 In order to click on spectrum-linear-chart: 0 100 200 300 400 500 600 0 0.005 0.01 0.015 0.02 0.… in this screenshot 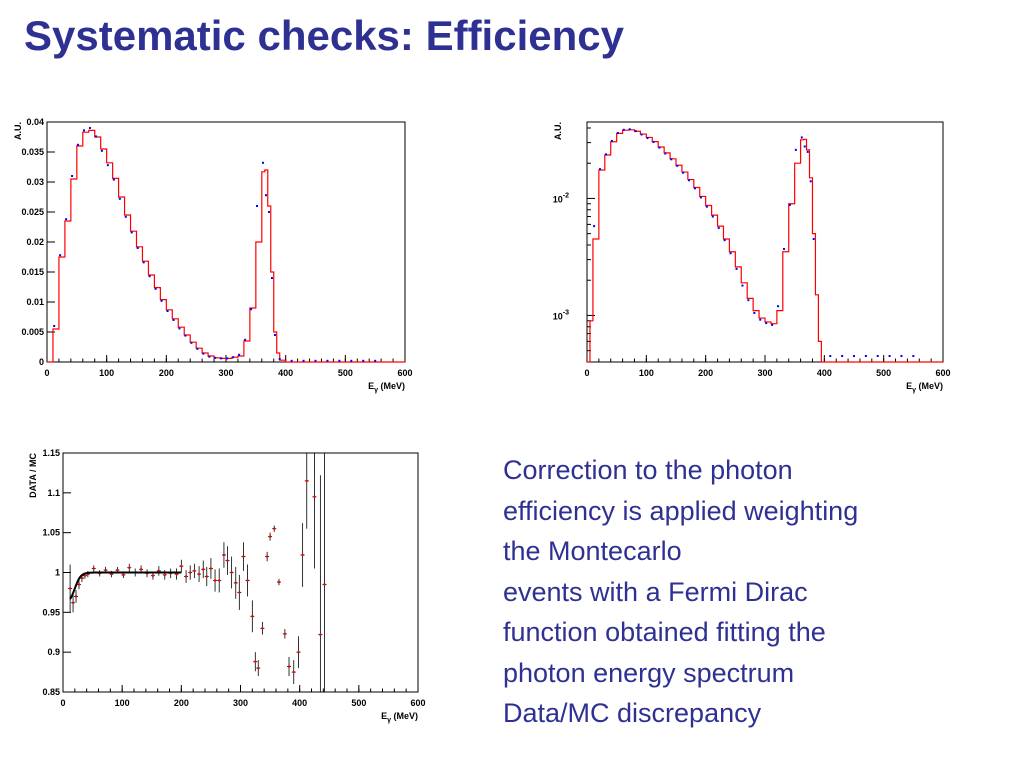, I will do `click(213, 255)`.